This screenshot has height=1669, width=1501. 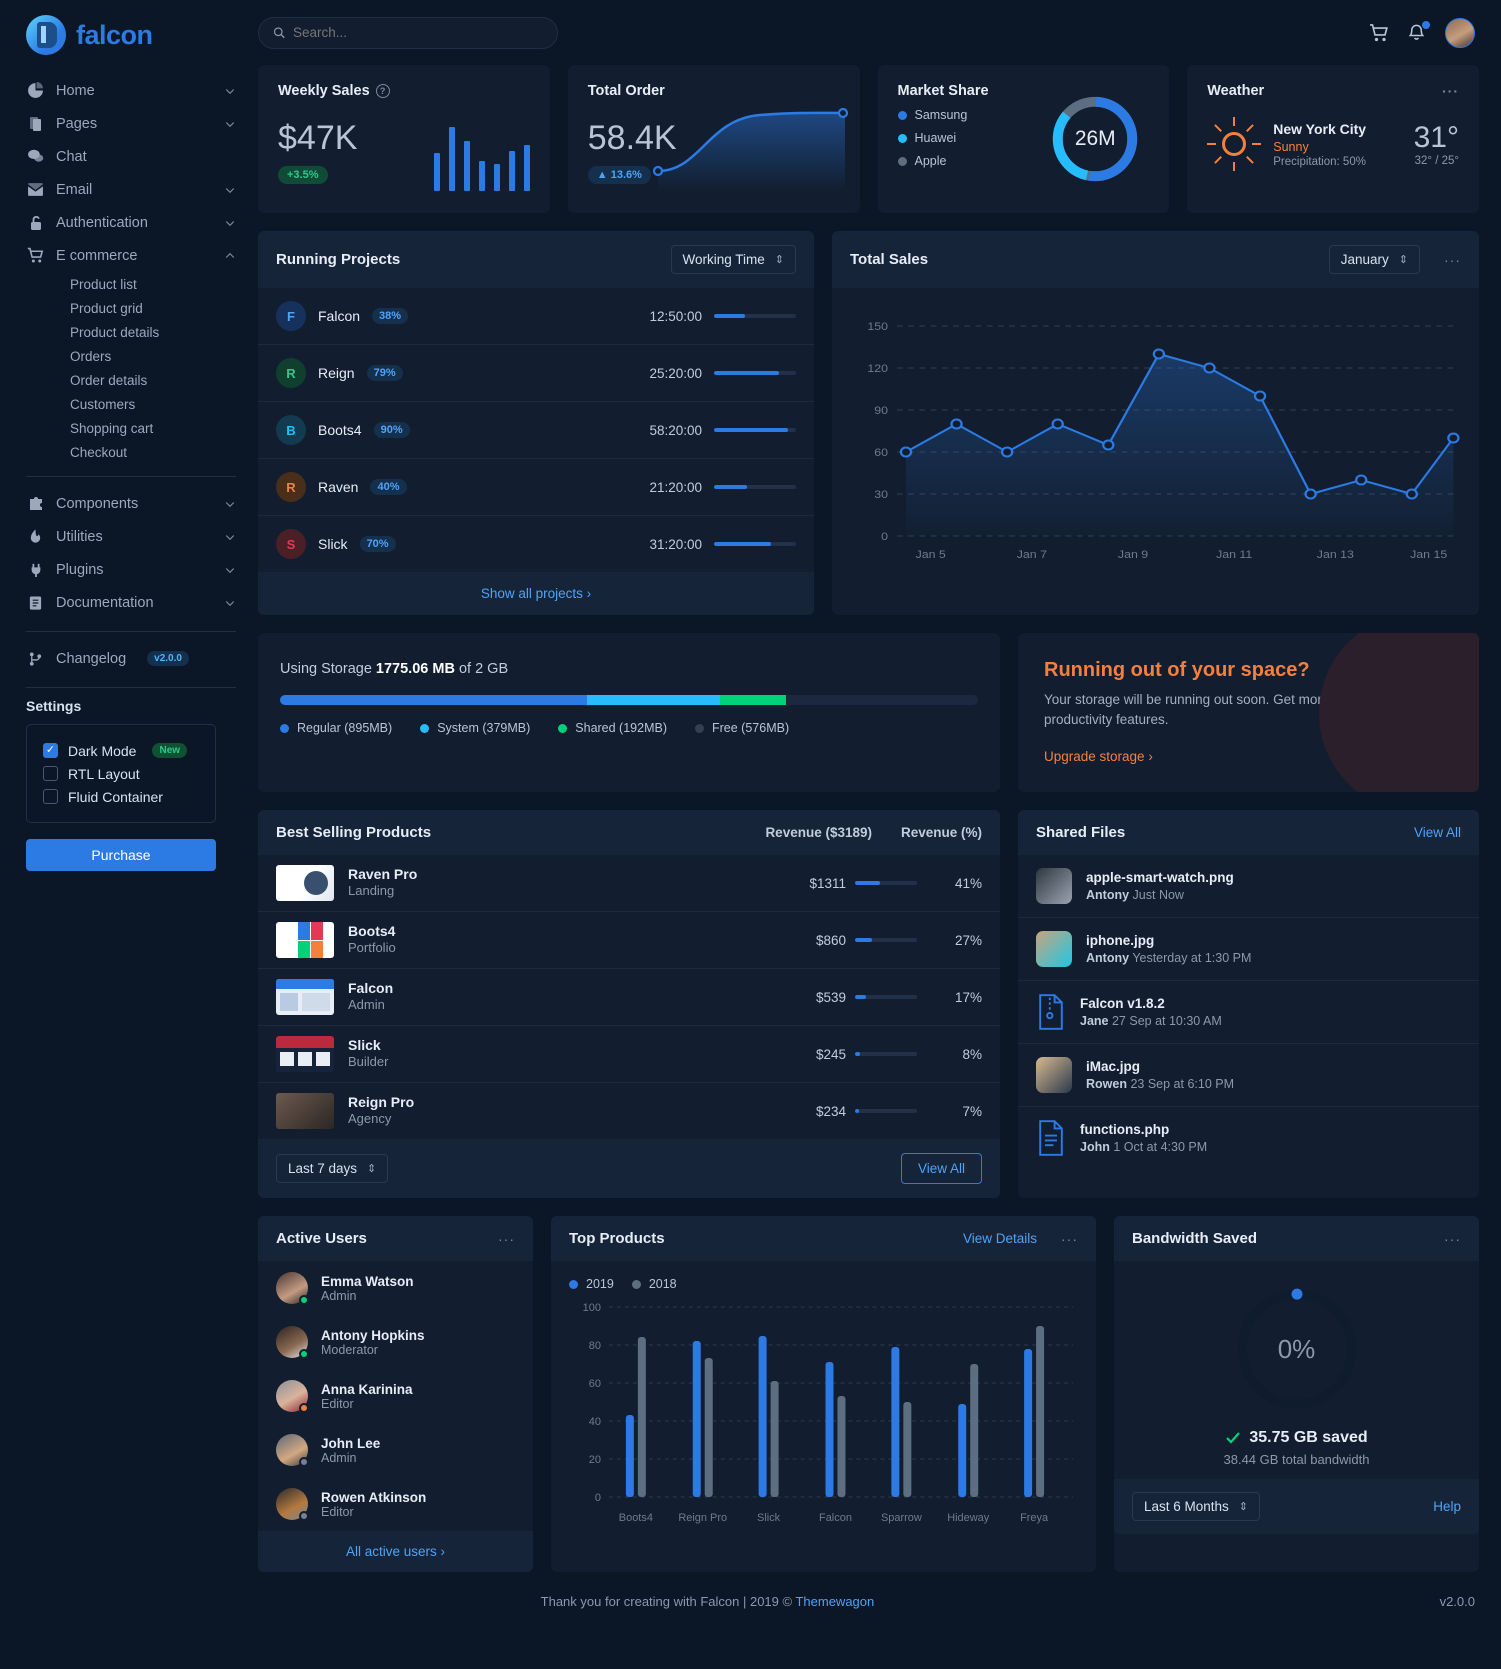 I want to click on chat-icon, so click(x=35, y=156).